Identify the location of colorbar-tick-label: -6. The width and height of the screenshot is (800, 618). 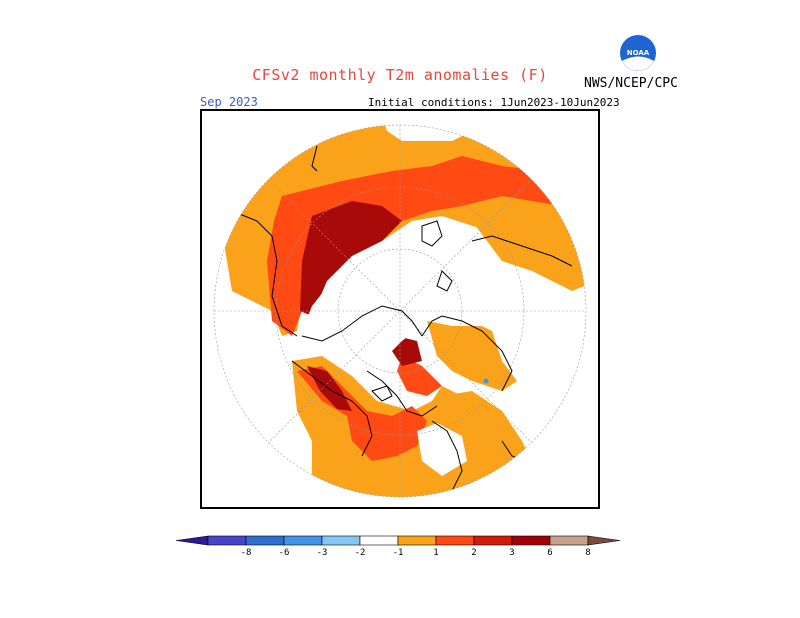
(284, 553).